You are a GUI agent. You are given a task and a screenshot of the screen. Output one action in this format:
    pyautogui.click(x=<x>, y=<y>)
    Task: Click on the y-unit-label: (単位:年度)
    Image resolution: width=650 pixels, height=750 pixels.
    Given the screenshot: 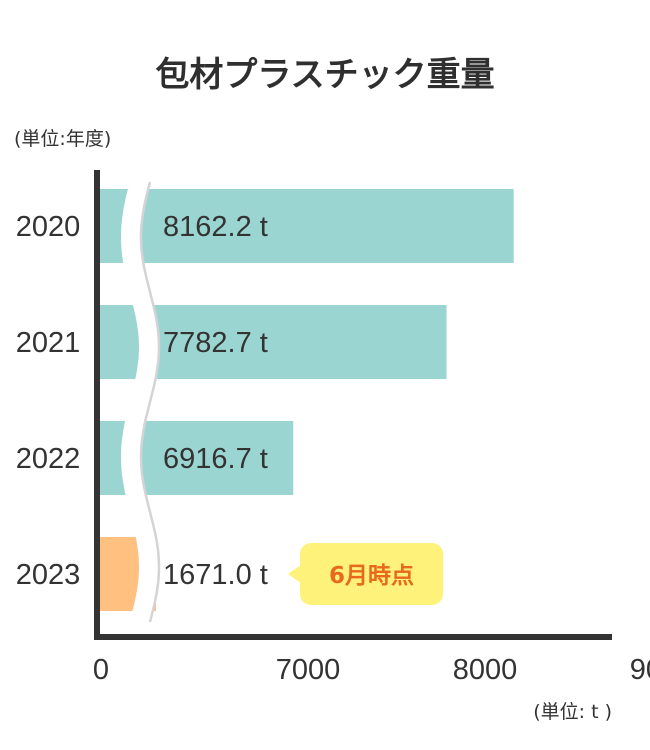 What is the action you would take?
    pyautogui.click(x=62, y=139)
    